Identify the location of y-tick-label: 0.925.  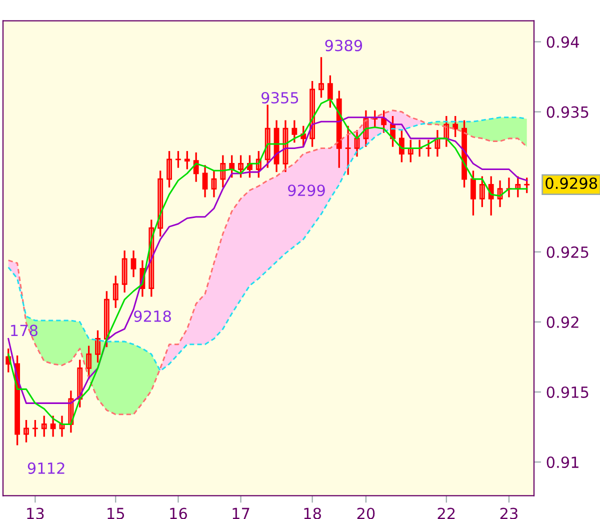
(567, 252).